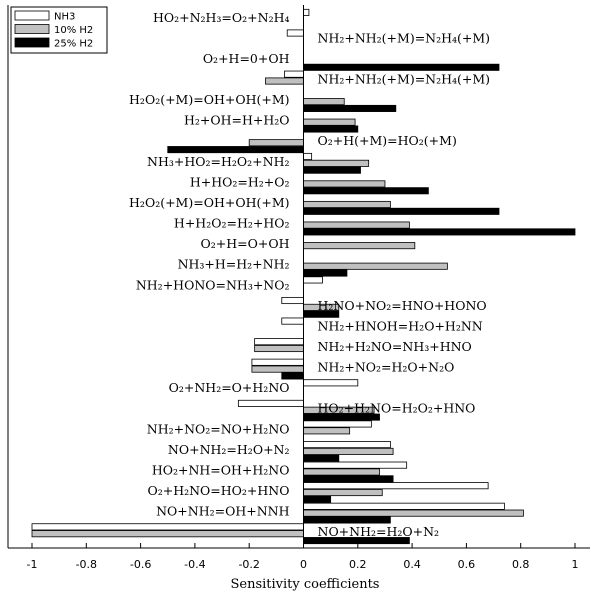  What do you see at coordinates (32, 564) in the screenshot?
I see `x-tick-label: -1` at bounding box center [32, 564].